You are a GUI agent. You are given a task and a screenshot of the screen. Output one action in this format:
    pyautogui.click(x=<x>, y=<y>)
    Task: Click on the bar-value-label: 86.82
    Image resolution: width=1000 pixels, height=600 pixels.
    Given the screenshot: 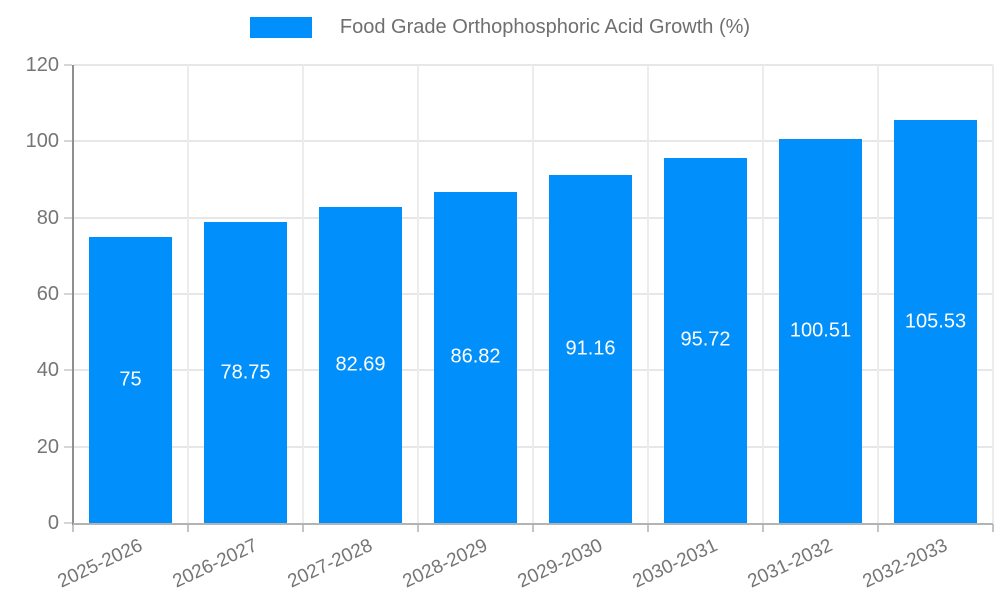 What is the action you would take?
    pyautogui.click(x=475, y=356)
    